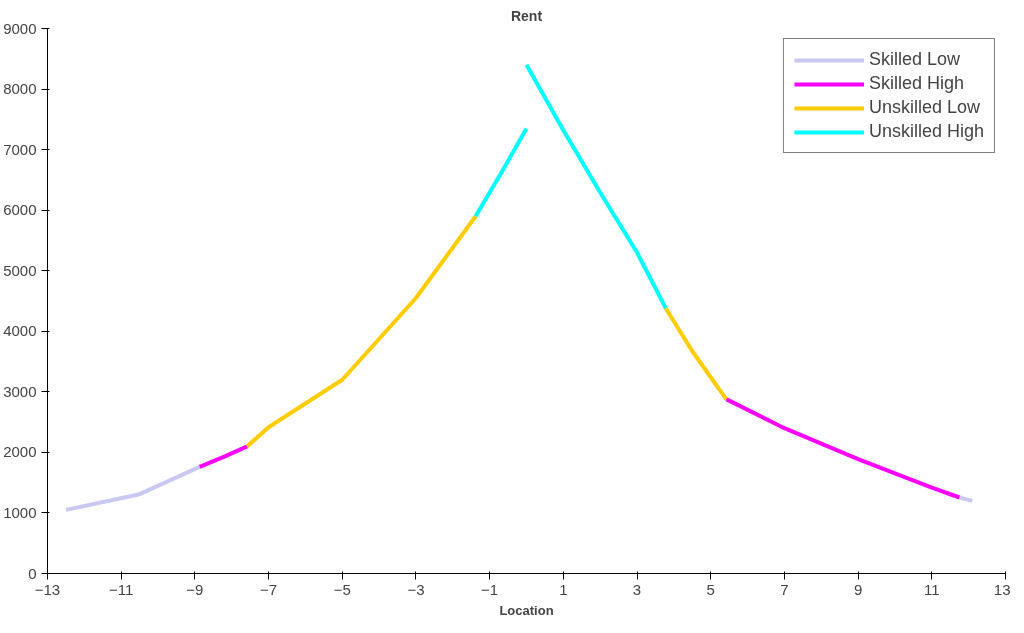  What do you see at coordinates (916, 83) in the screenshot?
I see `legend-label: Skilled High` at bounding box center [916, 83].